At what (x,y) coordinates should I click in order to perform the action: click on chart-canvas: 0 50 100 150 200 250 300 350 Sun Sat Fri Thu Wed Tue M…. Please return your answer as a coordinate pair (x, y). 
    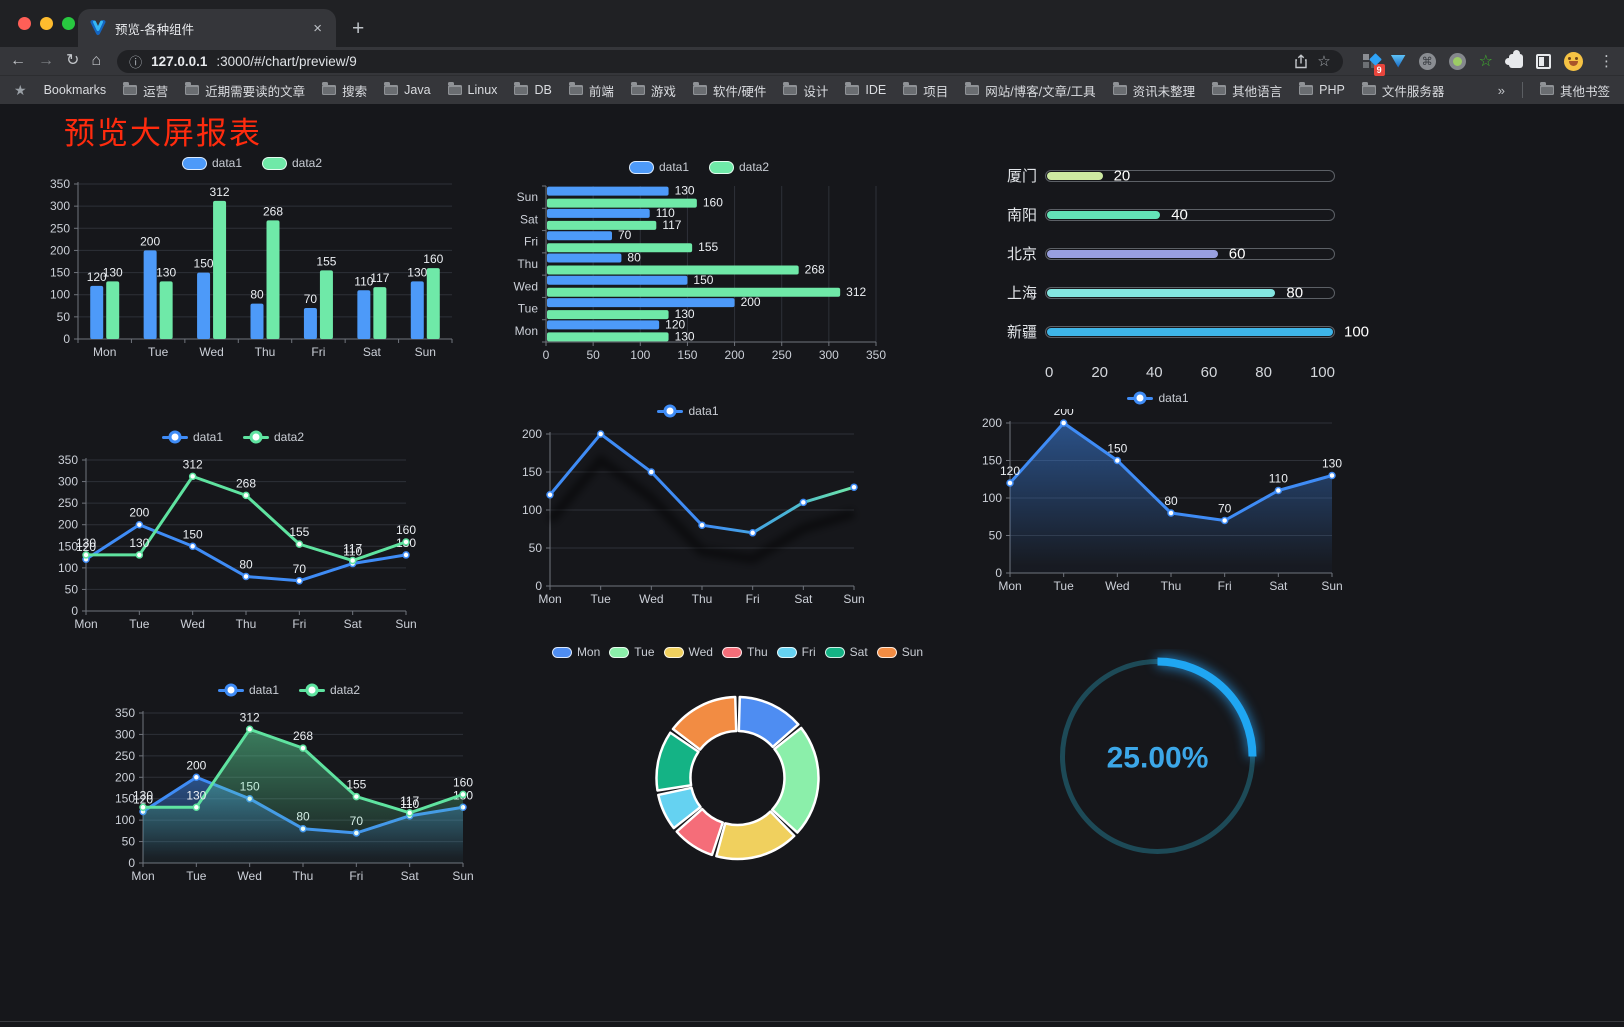
    Looking at the image, I should click on (699, 274).